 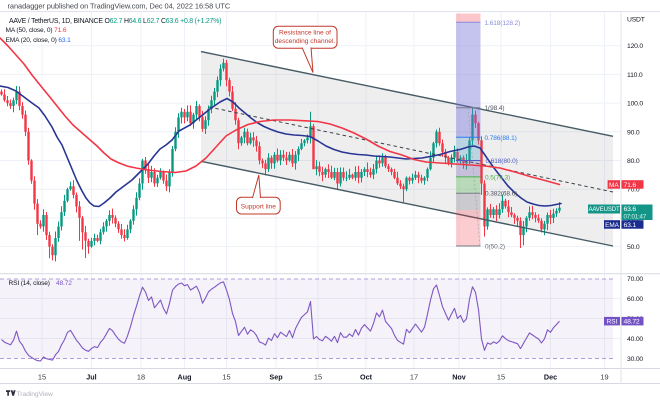 What do you see at coordinates (305, 41) in the screenshot?
I see `svg-text: descending channel.` at bounding box center [305, 41].